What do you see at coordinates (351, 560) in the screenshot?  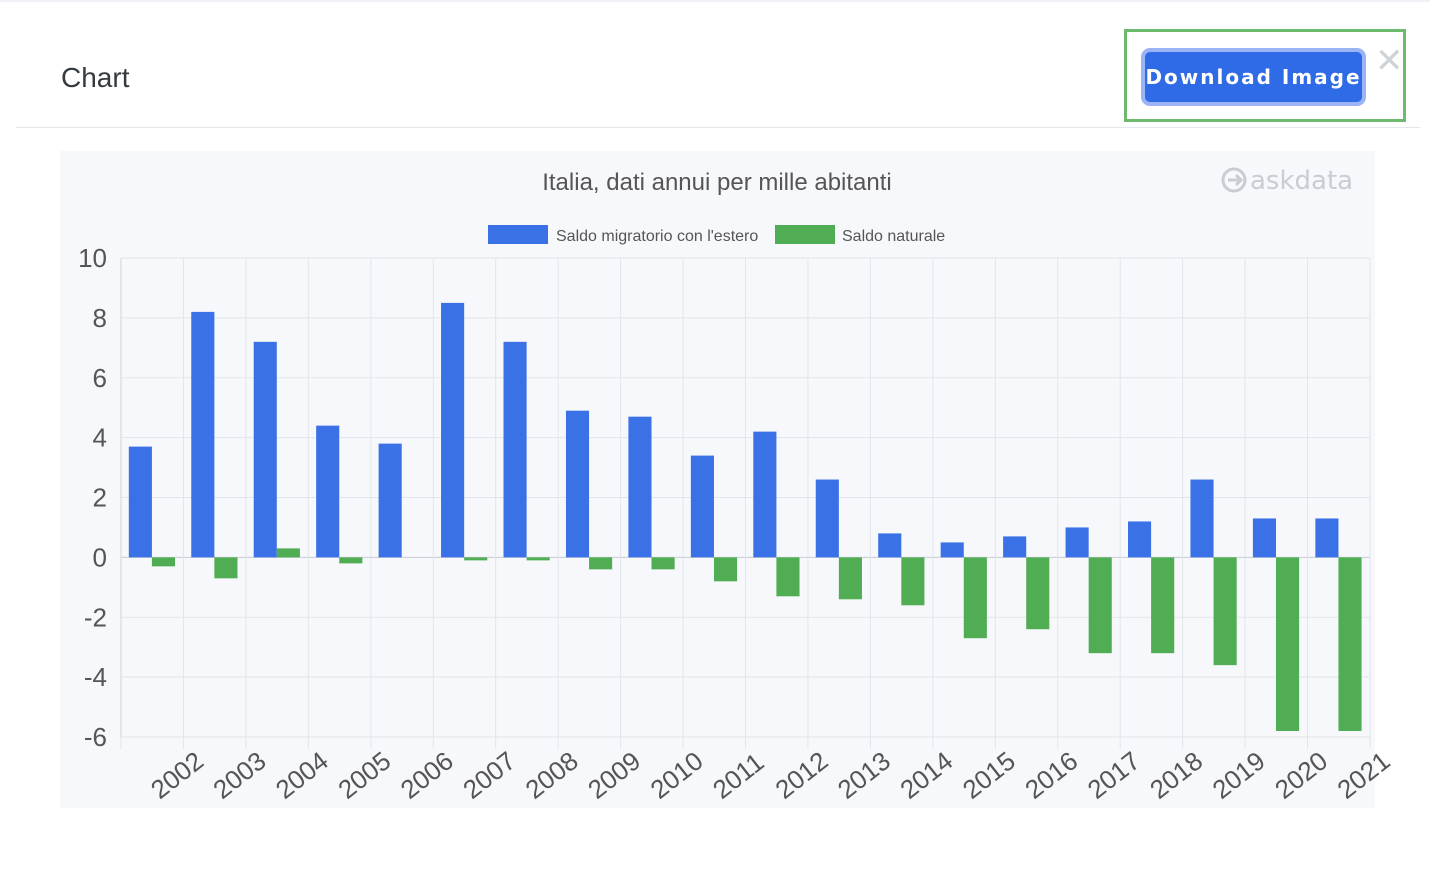 I see `bar-naturale-2005` at bounding box center [351, 560].